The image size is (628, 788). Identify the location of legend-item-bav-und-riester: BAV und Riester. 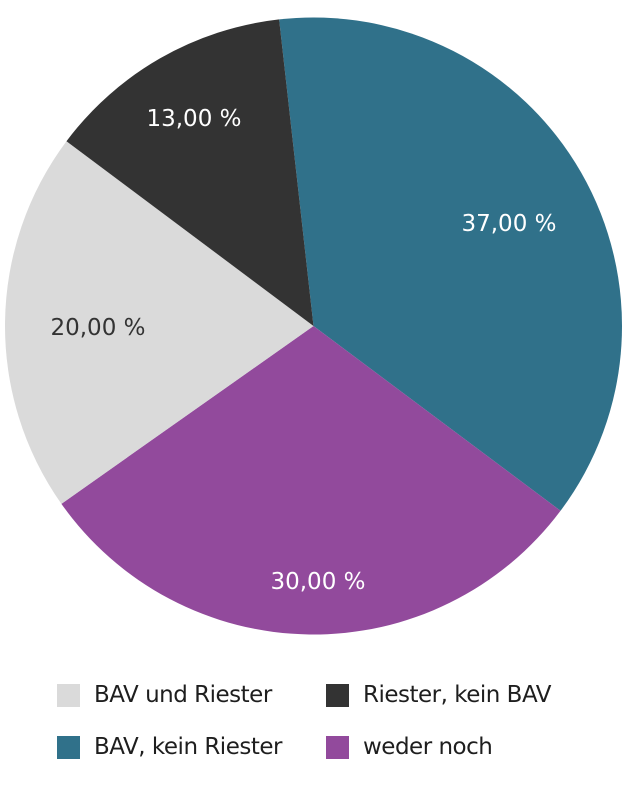
(164, 695).